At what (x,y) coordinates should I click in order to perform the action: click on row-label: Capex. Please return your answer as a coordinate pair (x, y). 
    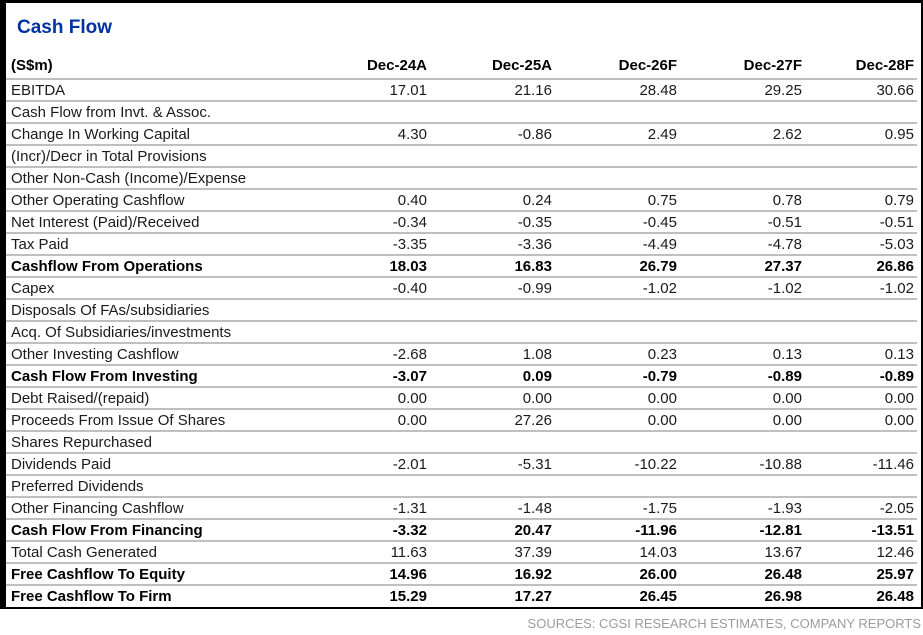
    Looking at the image, I should click on (155, 288).